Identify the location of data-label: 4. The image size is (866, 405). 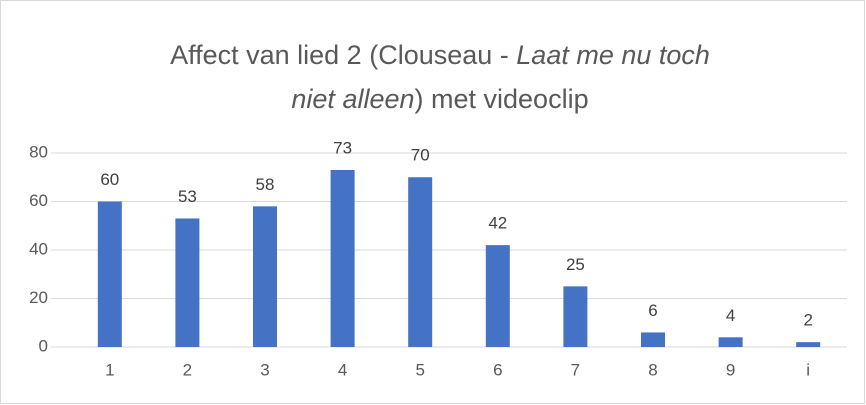
(730, 315).